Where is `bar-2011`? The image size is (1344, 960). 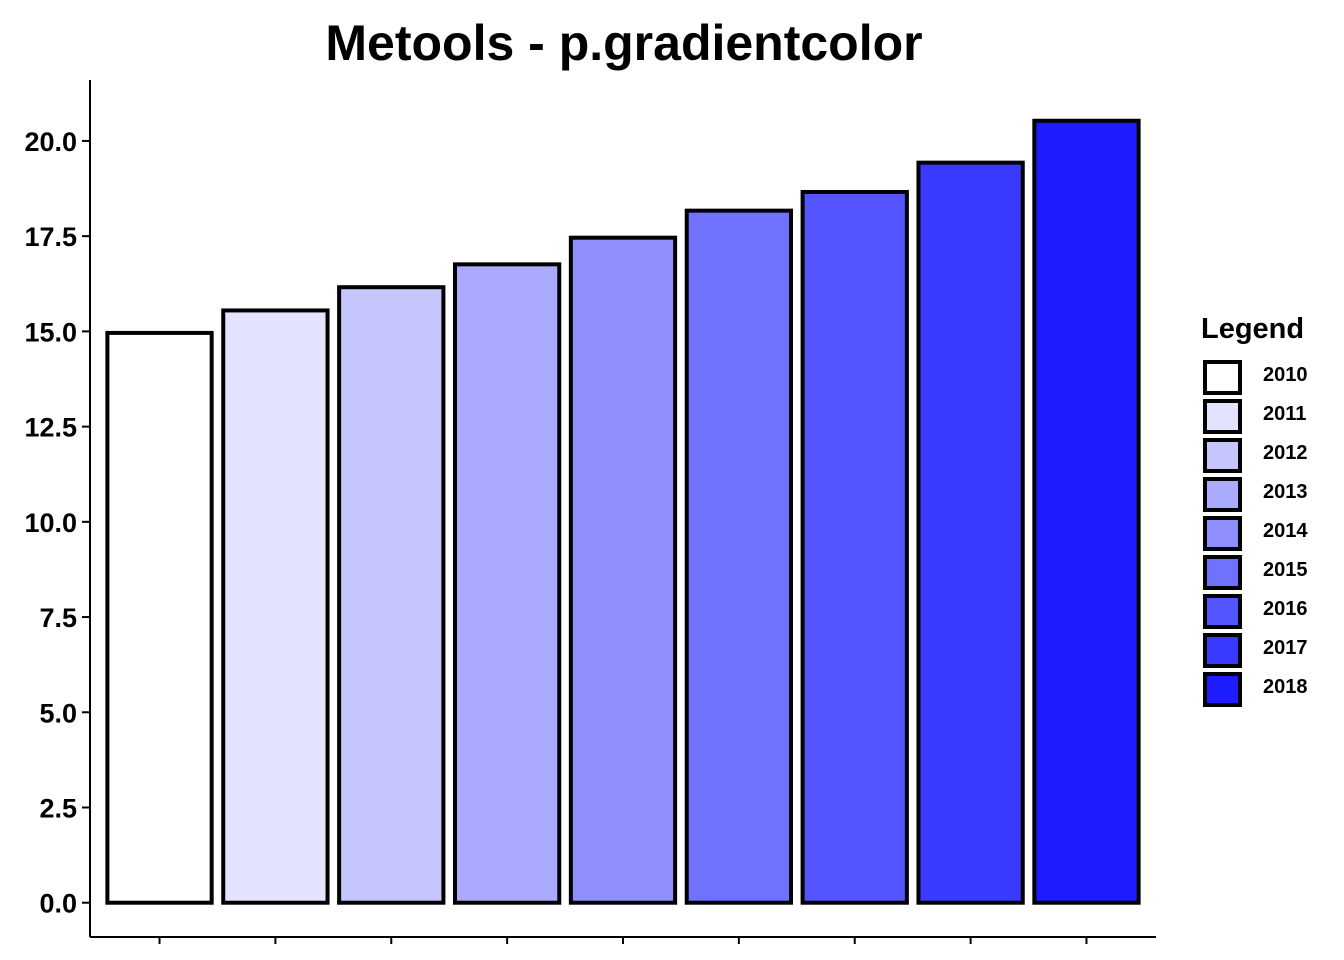 bar-2011 is located at coordinates (275, 606).